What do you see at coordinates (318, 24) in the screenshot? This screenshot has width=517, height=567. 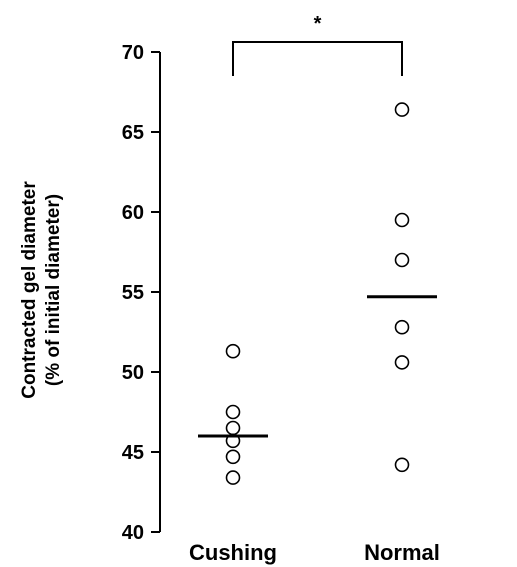 I see `significance-label: *` at bounding box center [318, 24].